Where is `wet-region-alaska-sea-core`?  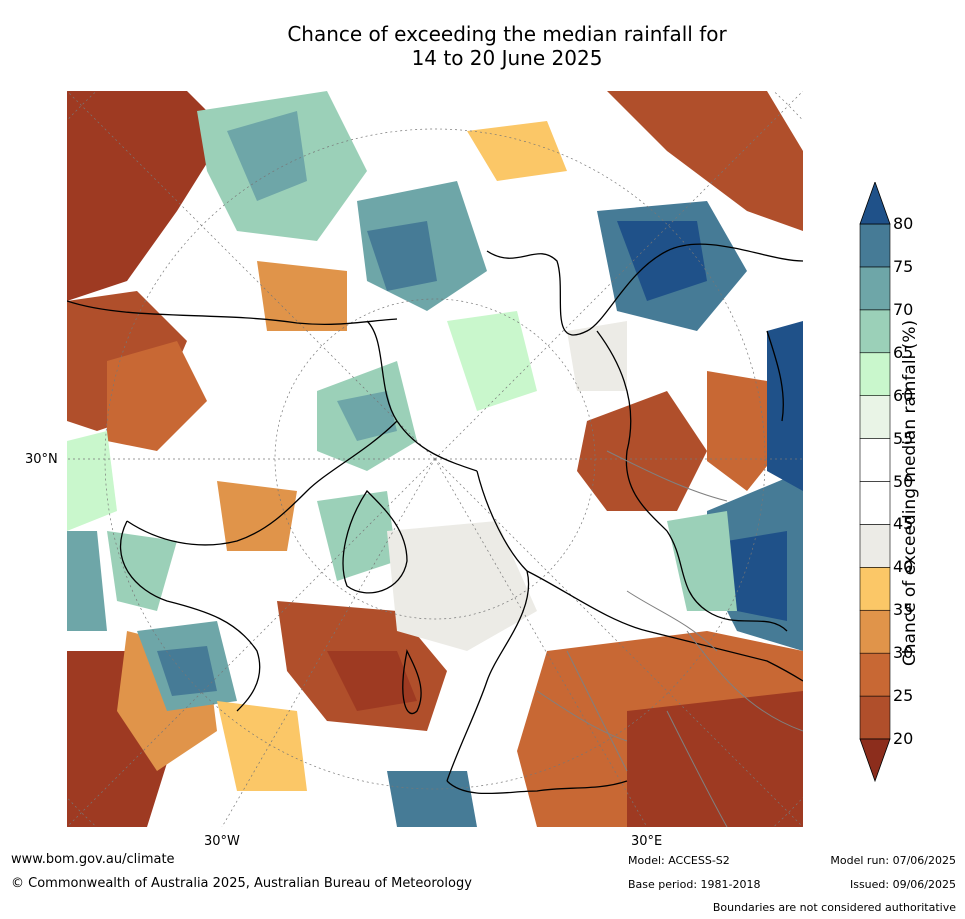 wet-region-alaska-sea-core is located at coordinates (402, 256).